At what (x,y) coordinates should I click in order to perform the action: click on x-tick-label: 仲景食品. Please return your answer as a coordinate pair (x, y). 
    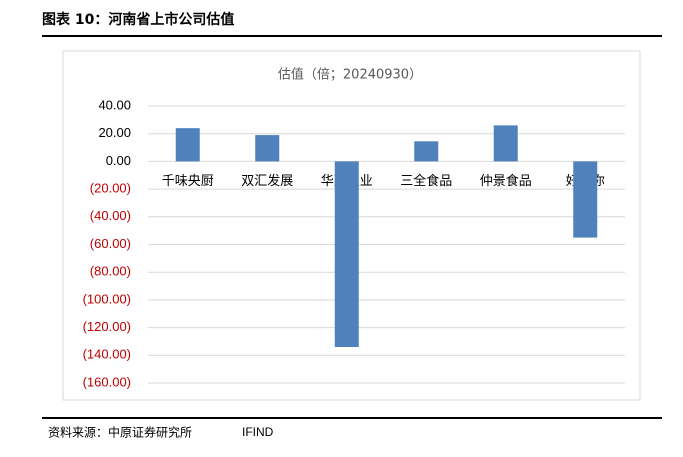
    Looking at the image, I should click on (506, 181).